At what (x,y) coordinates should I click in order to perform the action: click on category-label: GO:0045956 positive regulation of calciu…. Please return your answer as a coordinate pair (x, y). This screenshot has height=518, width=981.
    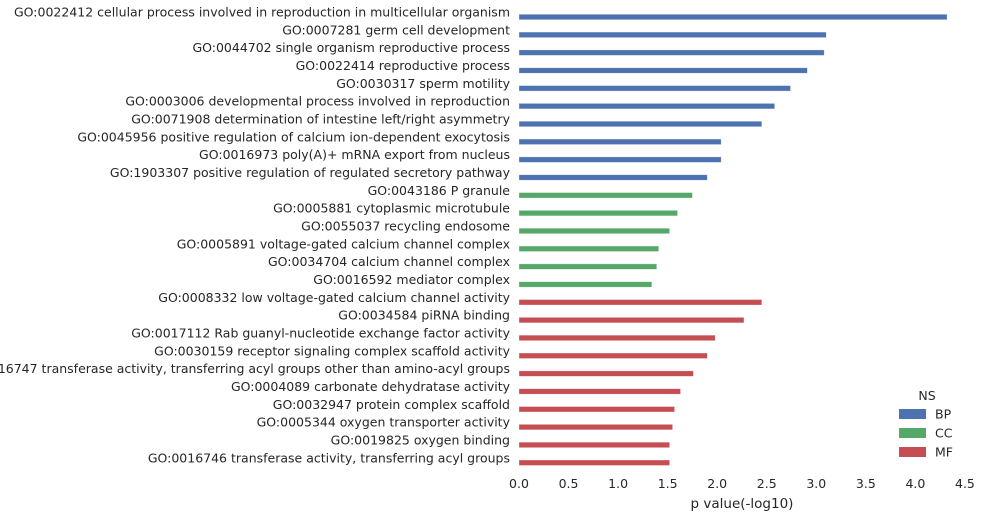
    Looking at the image, I should click on (293, 136).